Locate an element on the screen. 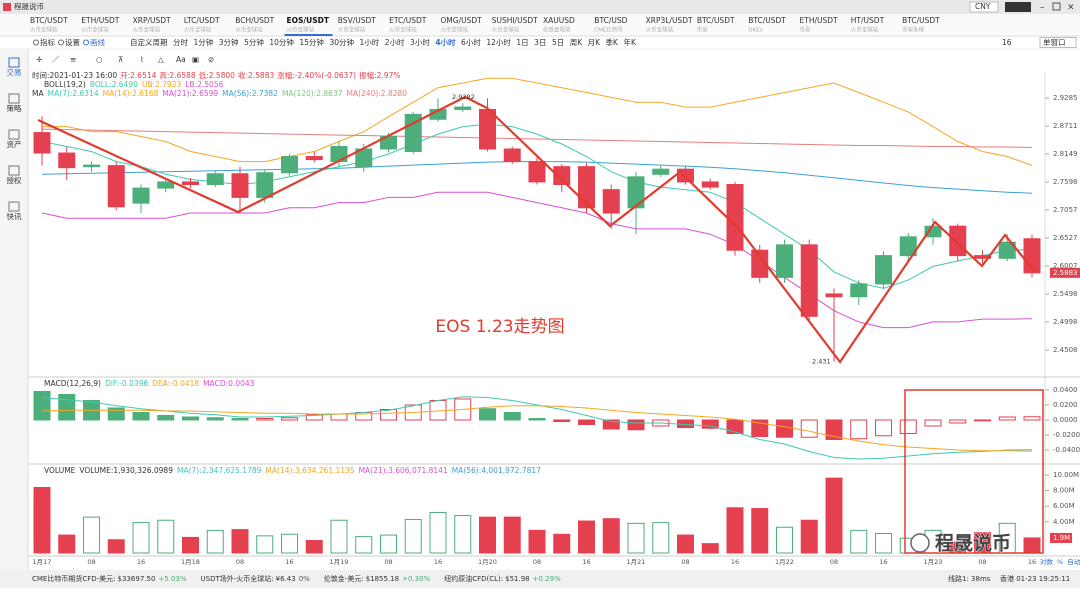  axis-control: % is located at coordinates (1060, 562).